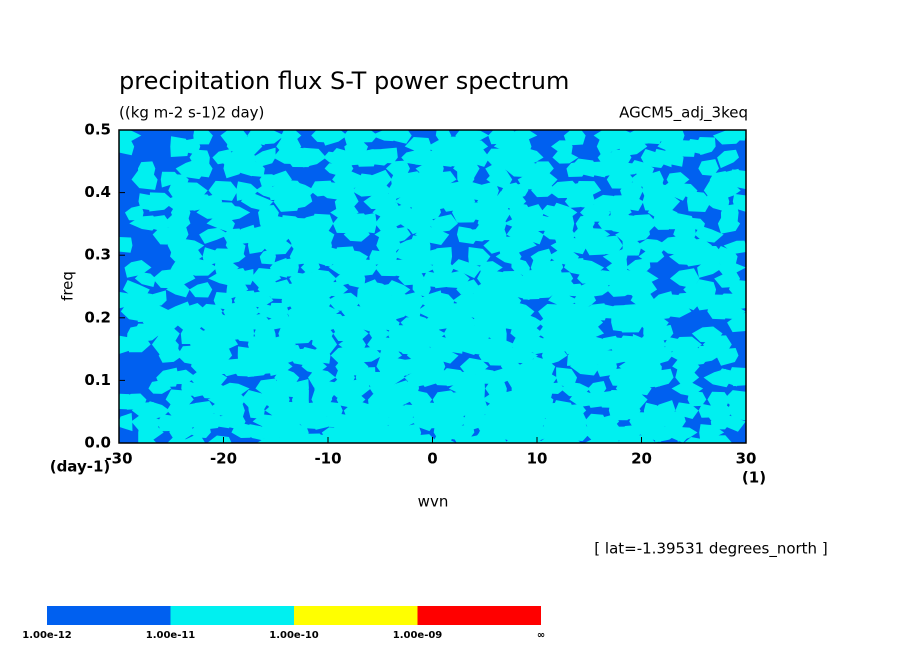 This screenshot has height=654, width=904. I want to click on chart-subtitle: ((kg m-2 s-1)2 day), so click(191, 113).